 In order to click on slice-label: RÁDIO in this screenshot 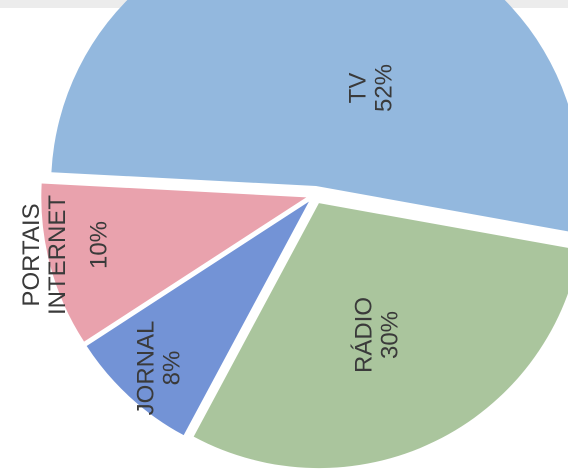, I will do `click(363, 335)`.